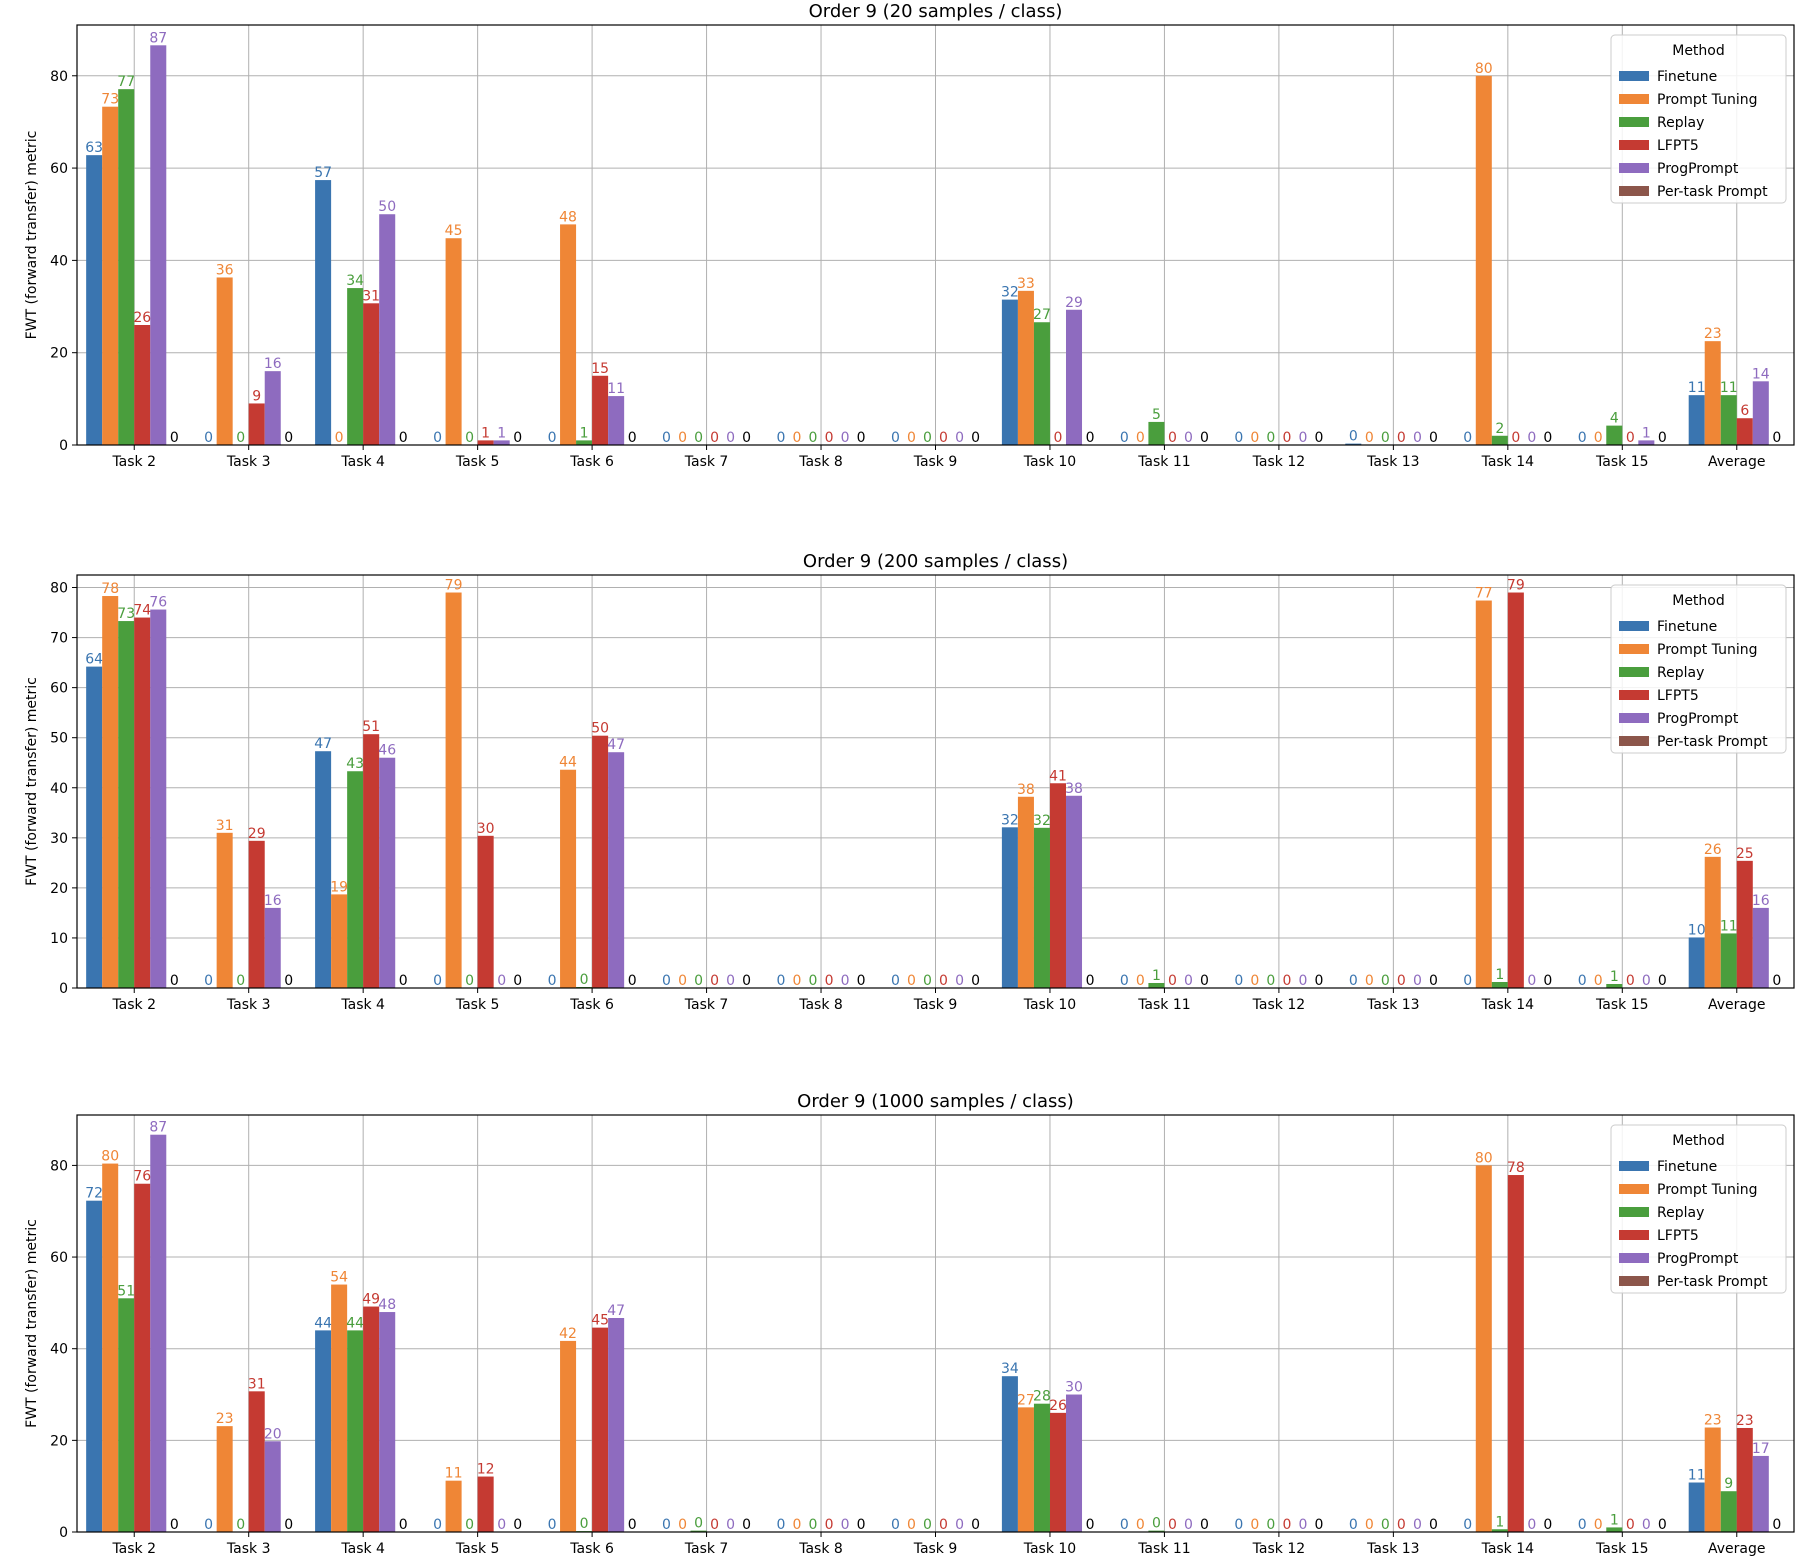 Image resolution: width=1818 pixels, height=1556 pixels. Describe the element at coordinates (1010, 293) in the screenshot. I see `data-label: 32` at that location.